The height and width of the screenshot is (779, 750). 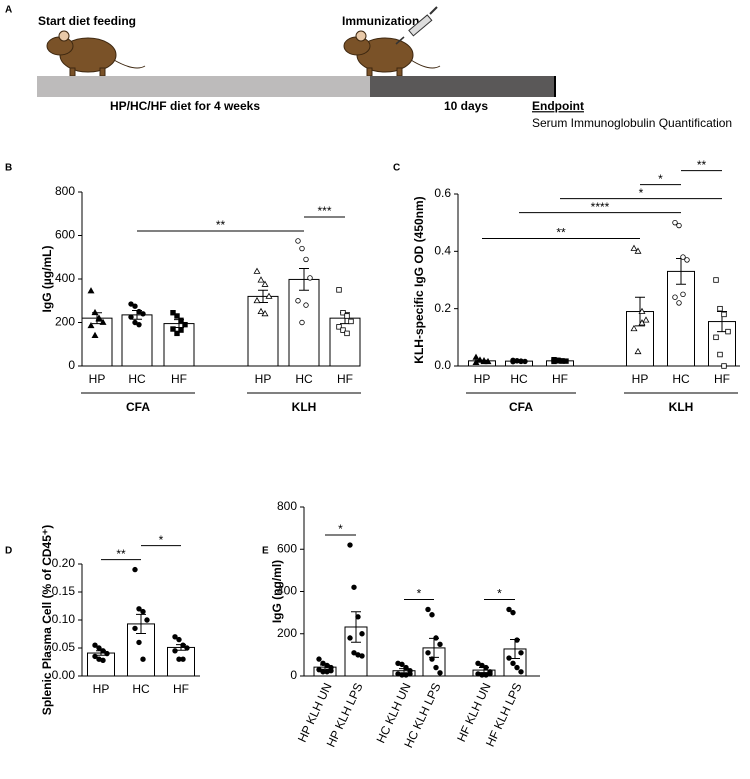 I want to click on y-tick-label: 800, so click(x=287, y=506).